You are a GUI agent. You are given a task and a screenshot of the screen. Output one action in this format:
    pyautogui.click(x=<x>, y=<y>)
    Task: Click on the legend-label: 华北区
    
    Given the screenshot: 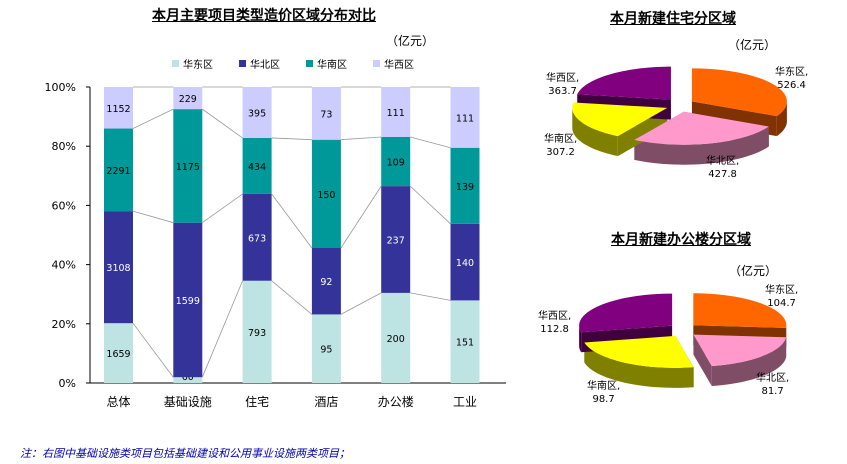 What is the action you would take?
    pyautogui.click(x=265, y=65)
    